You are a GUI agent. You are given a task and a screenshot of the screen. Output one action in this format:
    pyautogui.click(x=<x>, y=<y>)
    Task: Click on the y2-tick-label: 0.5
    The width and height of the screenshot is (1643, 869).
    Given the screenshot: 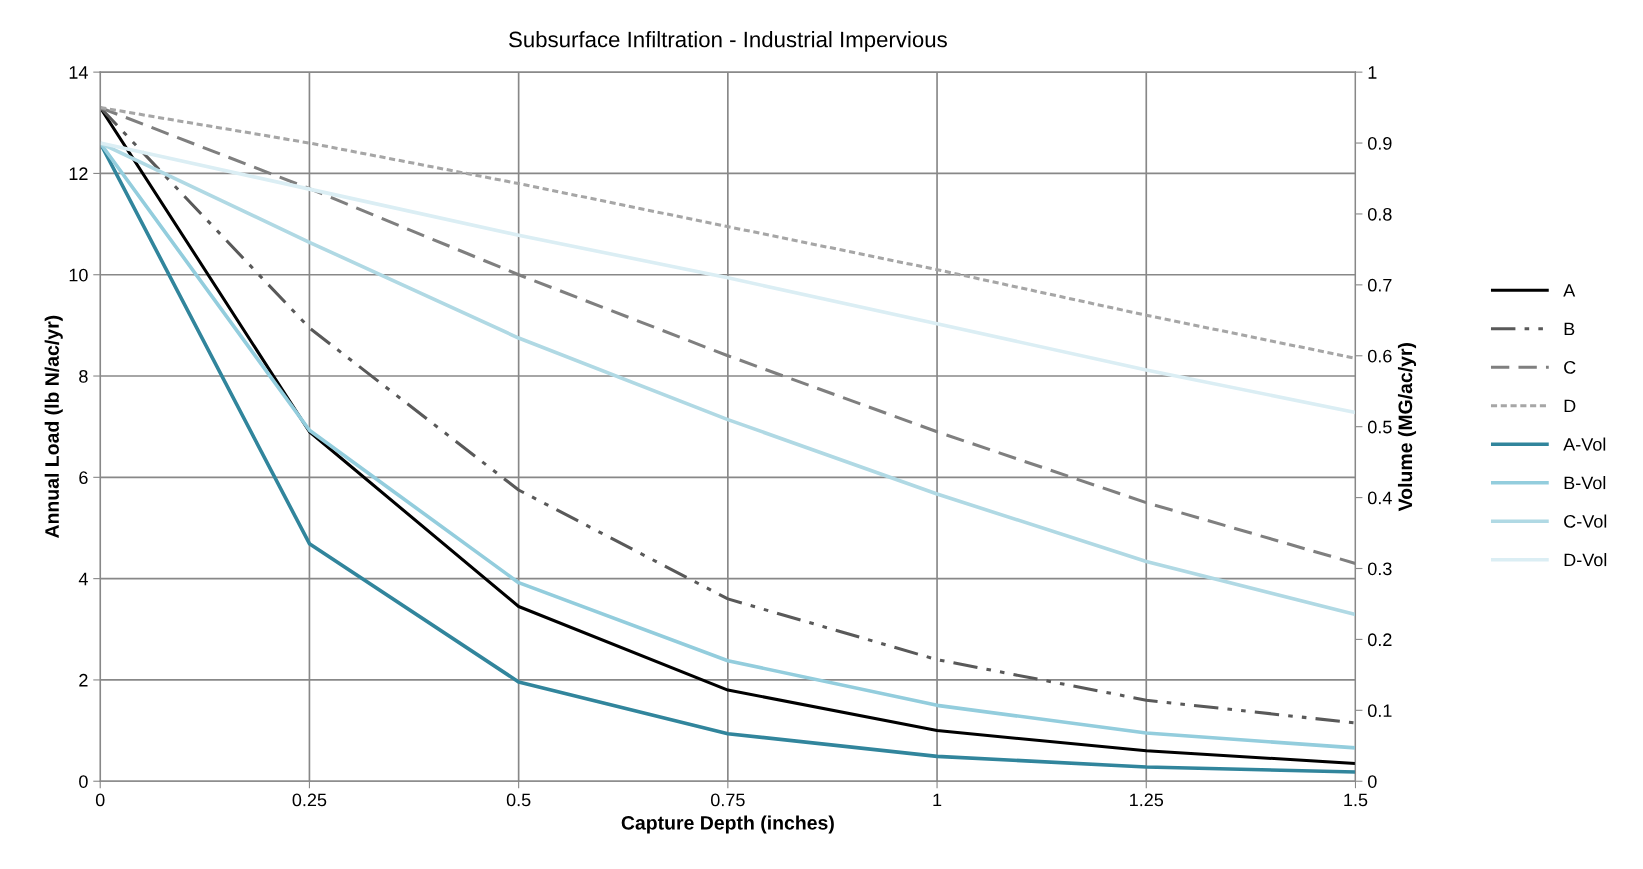 What is the action you would take?
    pyautogui.click(x=1379, y=427)
    